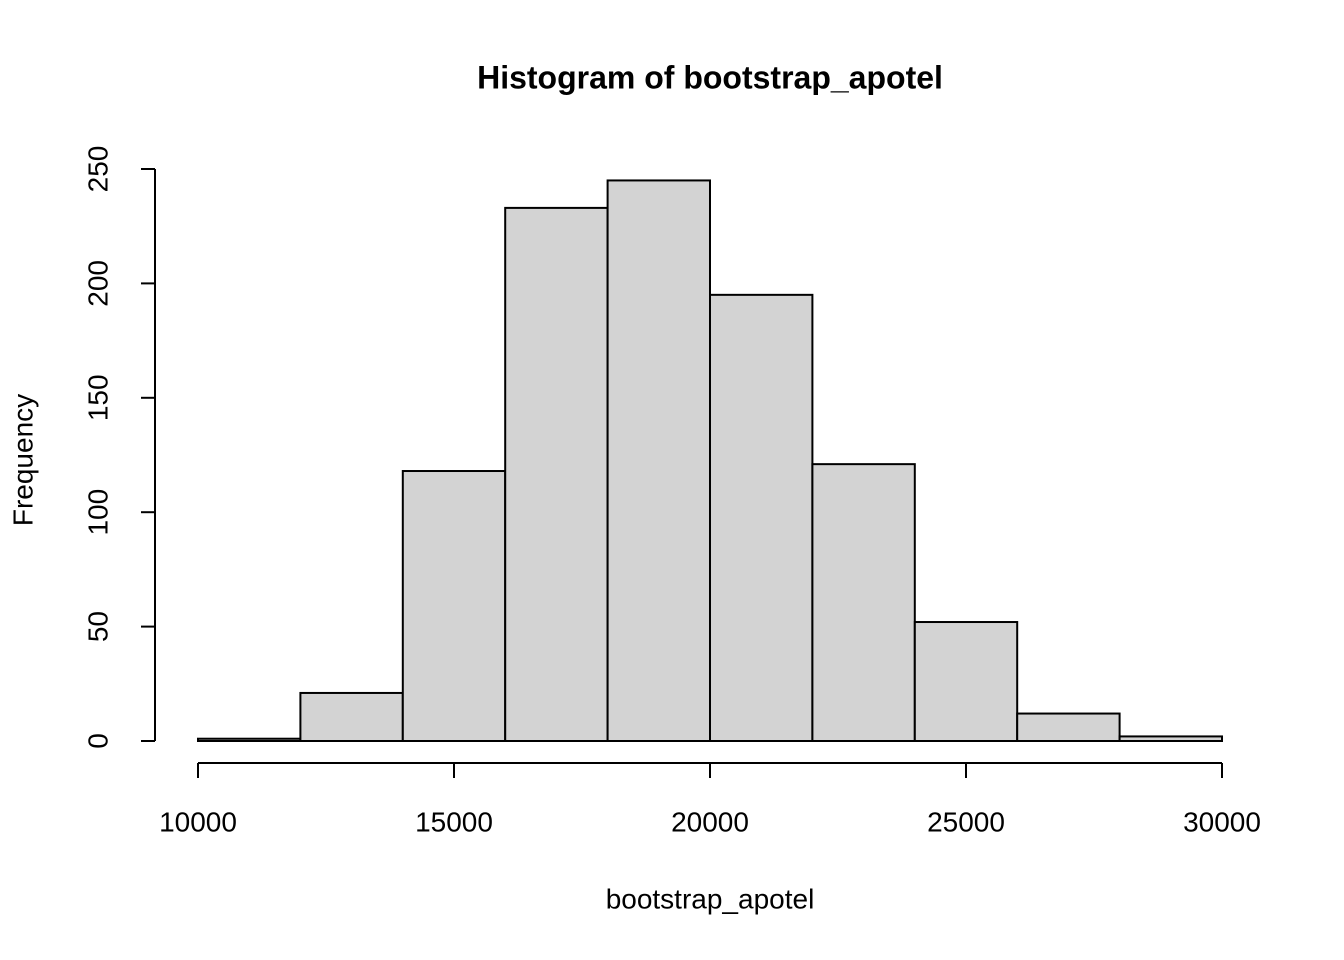 The image size is (1344, 960). Describe the element at coordinates (22, 460) in the screenshot. I see `y-axis-label: Frequency` at that location.